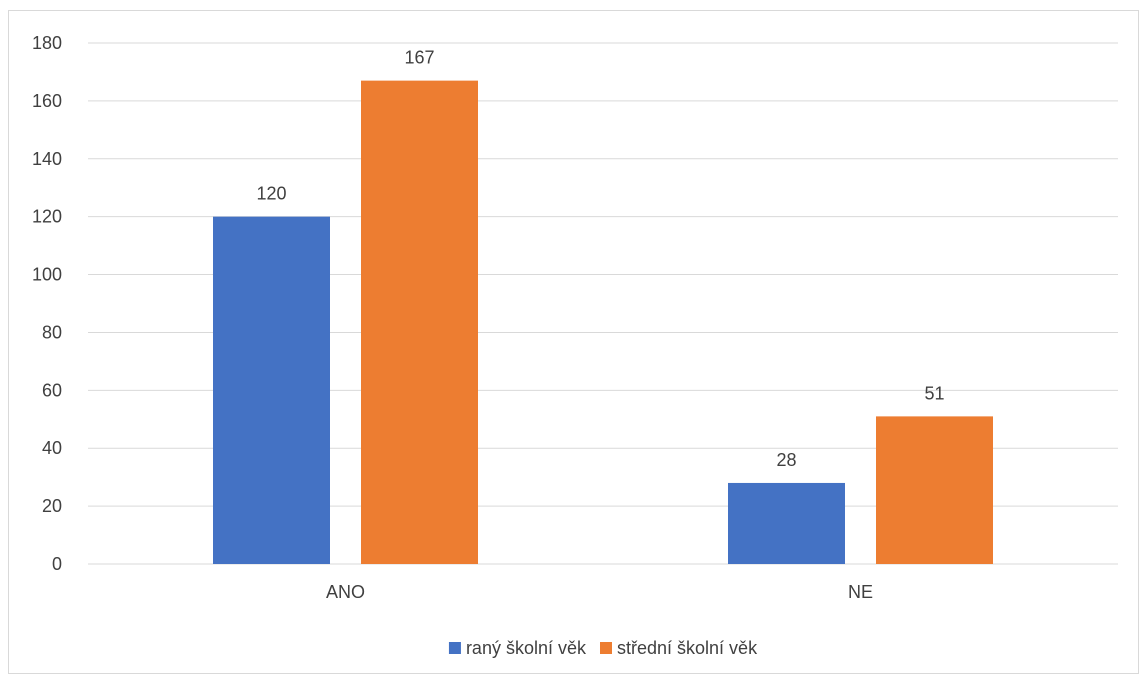  I want to click on legend: raný školní věk střední školní věk, so click(603, 648).